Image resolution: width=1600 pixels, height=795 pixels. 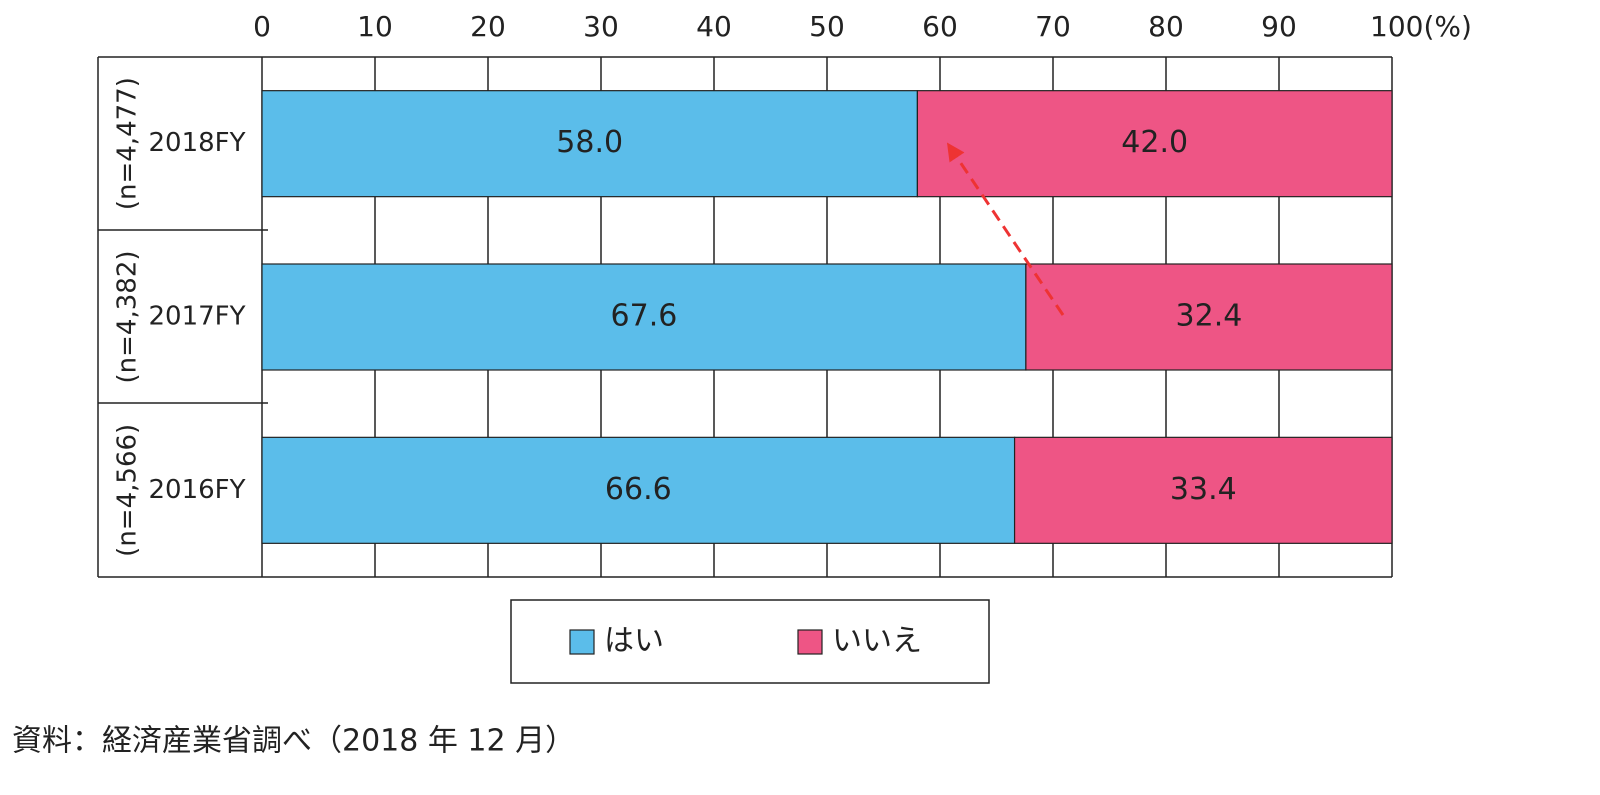 What do you see at coordinates (196, 490) in the screenshot?
I see `category-label: 2016FY` at bounding box center [196, 490].